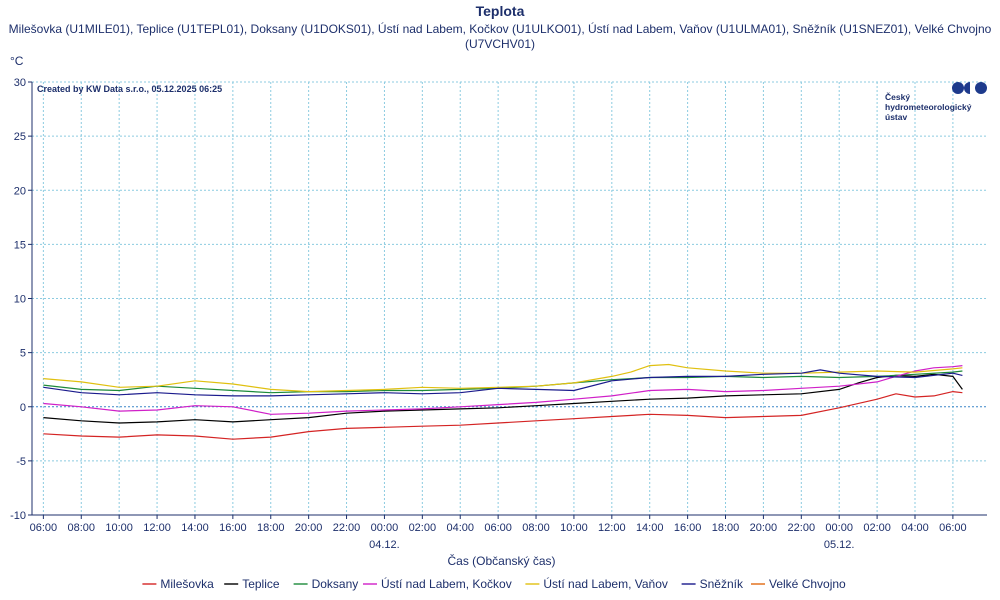 The height and width of the screenshot is (600, 1000). Describe the element at coordinates (20, 245) in the screenshot. I see `y-tick-label: 15` at that location.